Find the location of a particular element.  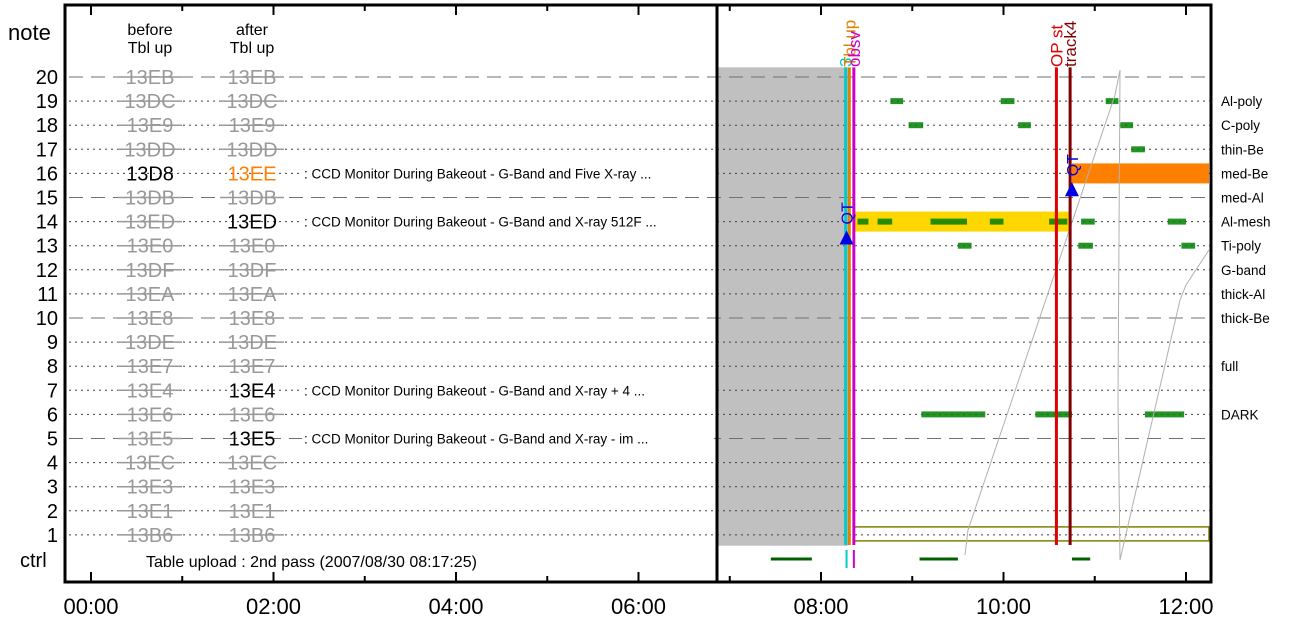

x-tick-label-1: 02:00 is located at coordinates (273, 606).